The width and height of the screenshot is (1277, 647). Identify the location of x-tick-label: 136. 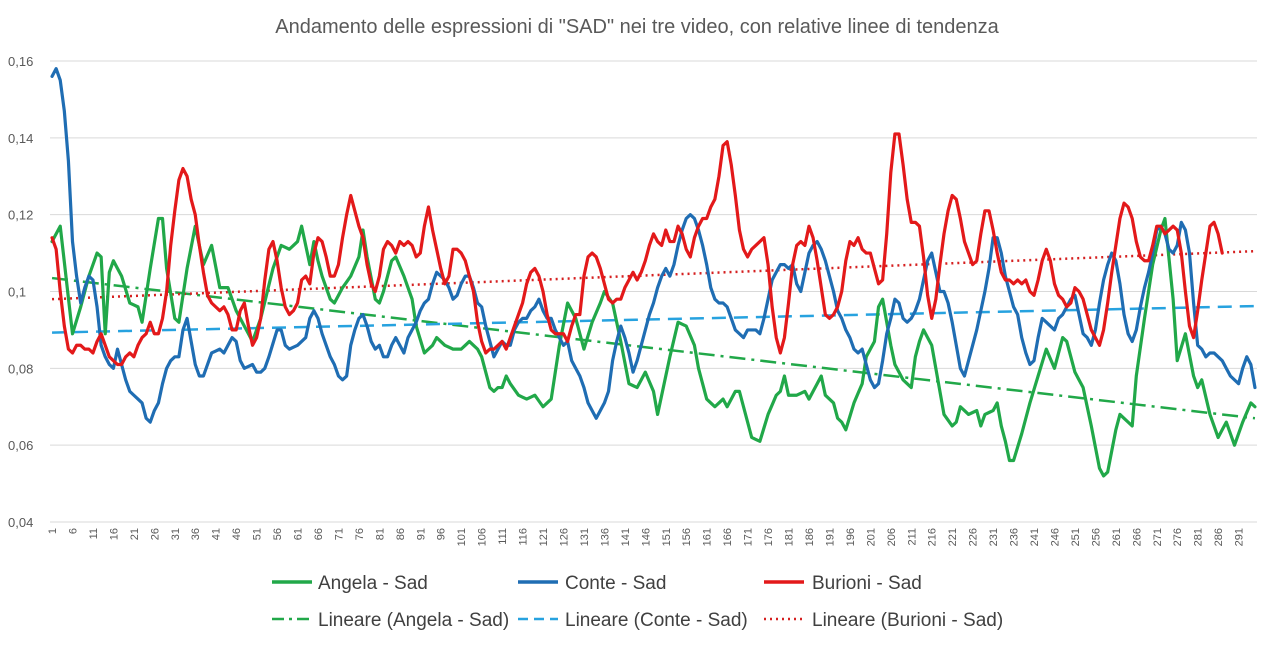
(605, 537).